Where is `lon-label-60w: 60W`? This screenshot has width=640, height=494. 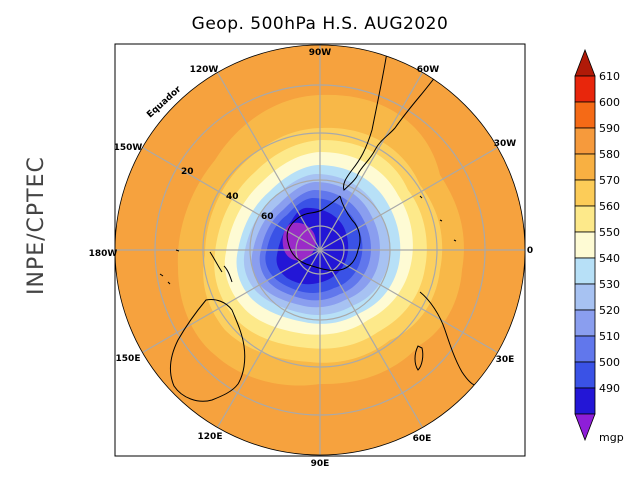 lon-label-60w: 60W is located at coordinates (428, 70).